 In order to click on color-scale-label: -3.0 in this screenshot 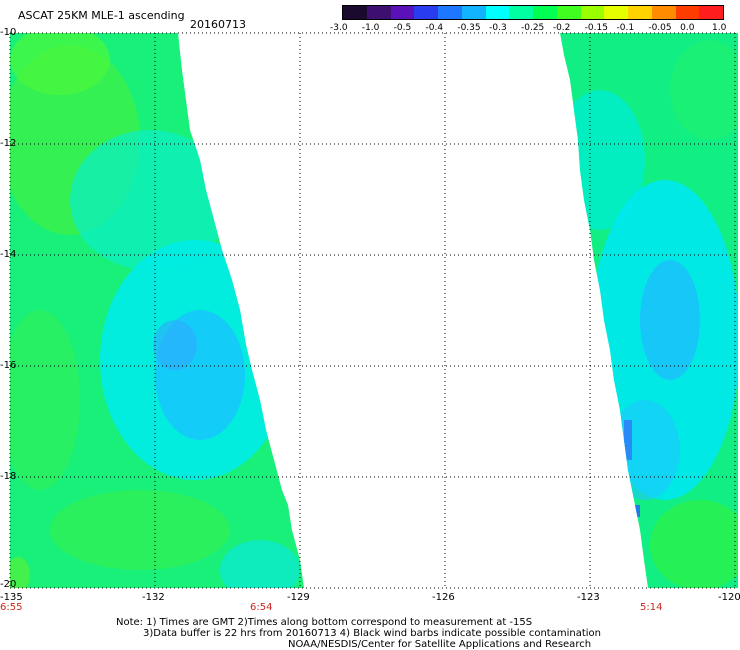, I will do `click(339, 28)`.